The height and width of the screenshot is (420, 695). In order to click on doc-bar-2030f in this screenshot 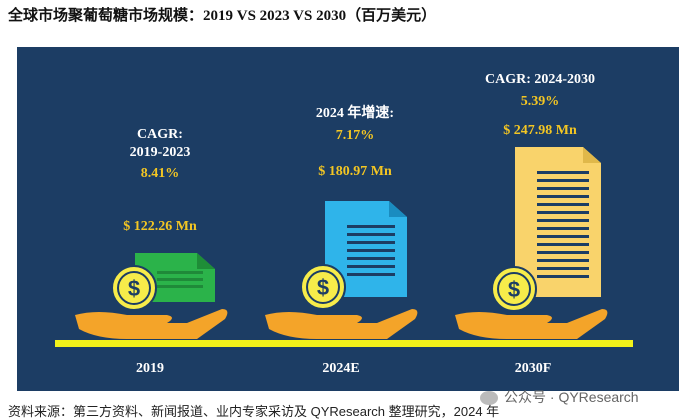, I will do `click(558, 222)`.